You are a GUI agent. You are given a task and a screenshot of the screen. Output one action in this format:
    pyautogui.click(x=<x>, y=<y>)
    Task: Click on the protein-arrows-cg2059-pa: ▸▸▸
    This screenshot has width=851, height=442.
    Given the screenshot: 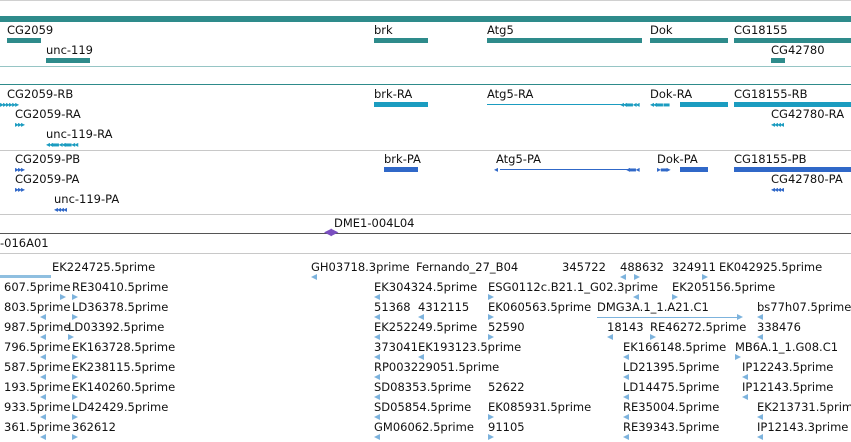 What is the action you would take?
    pyautogui.click(x=20, y=189)
    